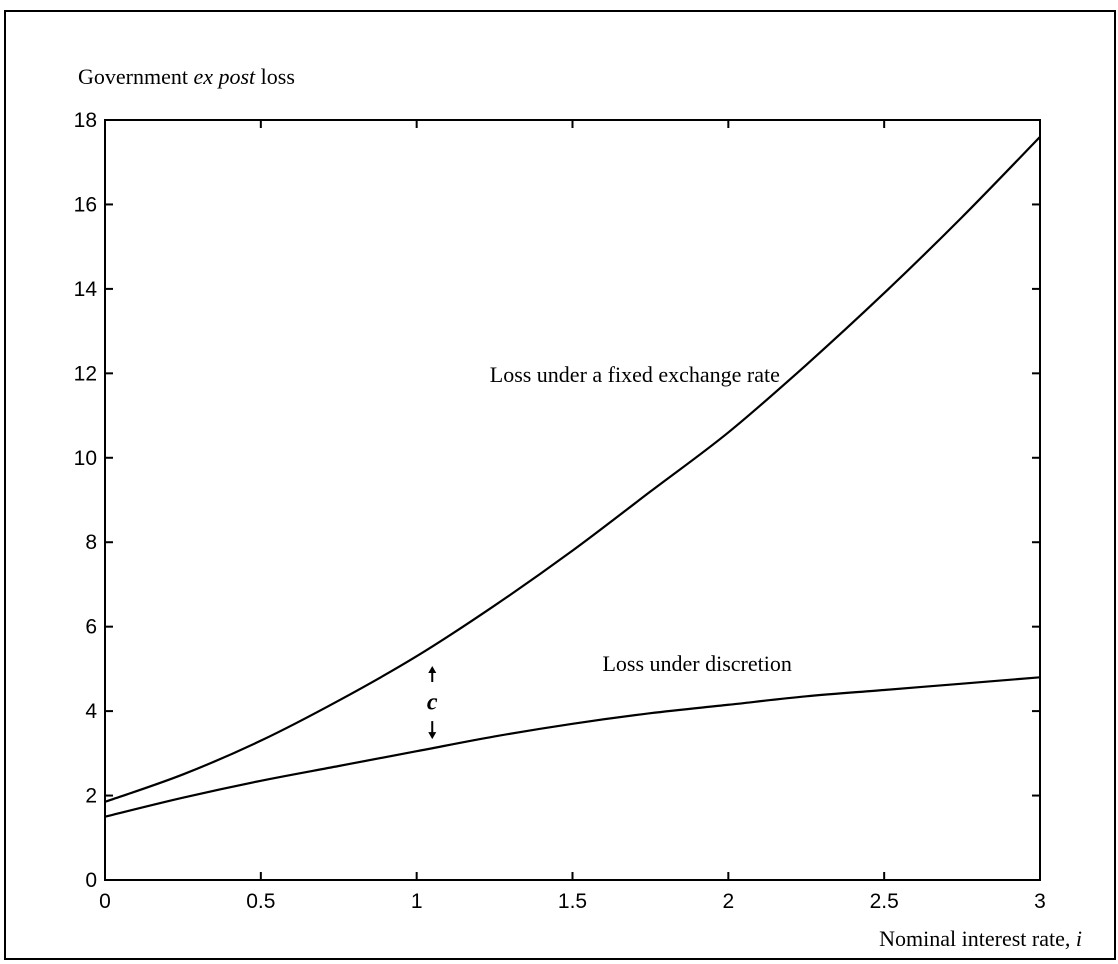 Image resolution: width=1118 pixels, height=964 pixels. I want to click on x-tick-label: 0.5, so click(260, 901).